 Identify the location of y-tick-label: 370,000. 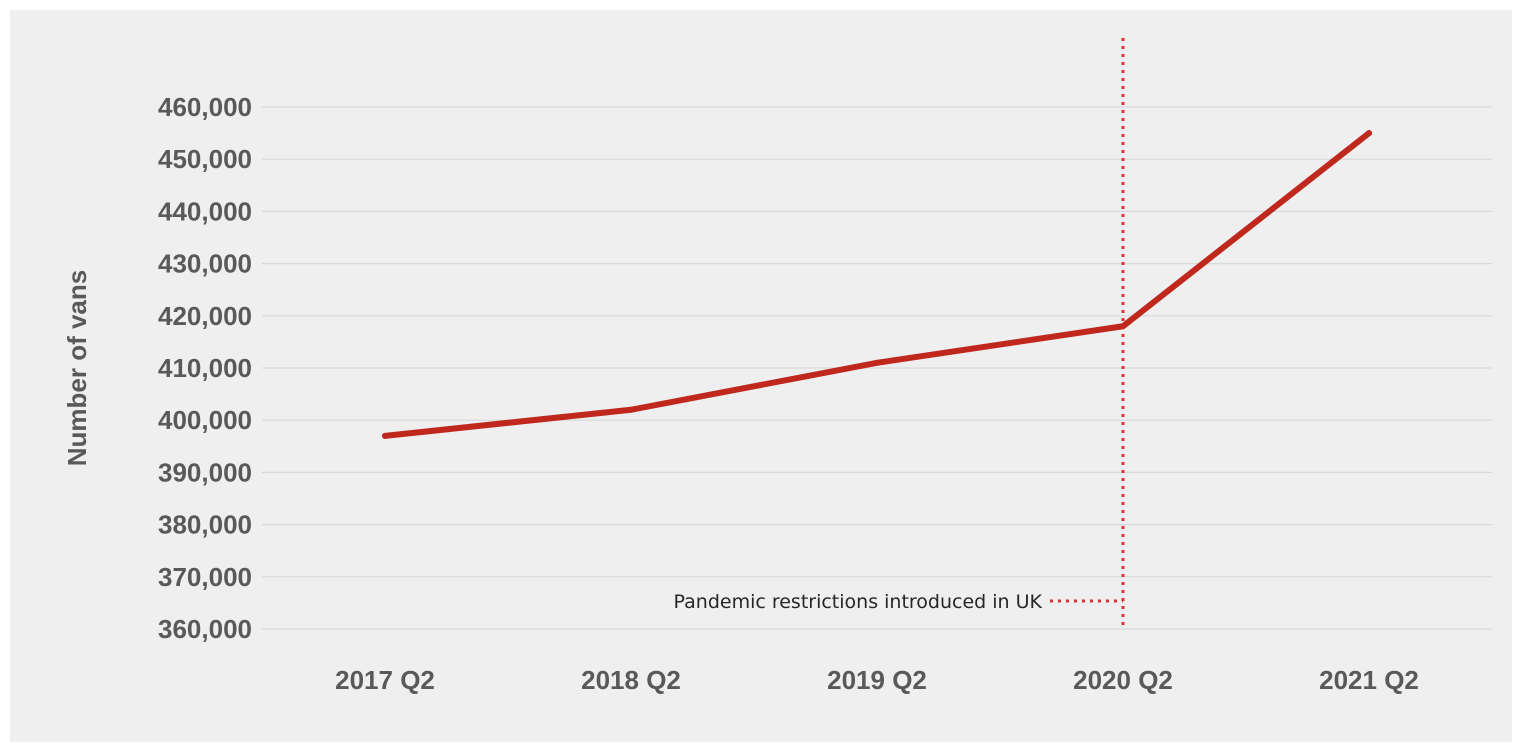
(205, 577).